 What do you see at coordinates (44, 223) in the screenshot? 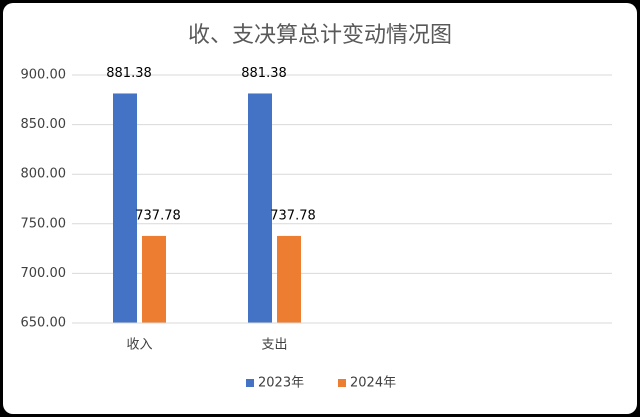
I see `y-tick-label: 750.00` at bounding box center [44, 223].